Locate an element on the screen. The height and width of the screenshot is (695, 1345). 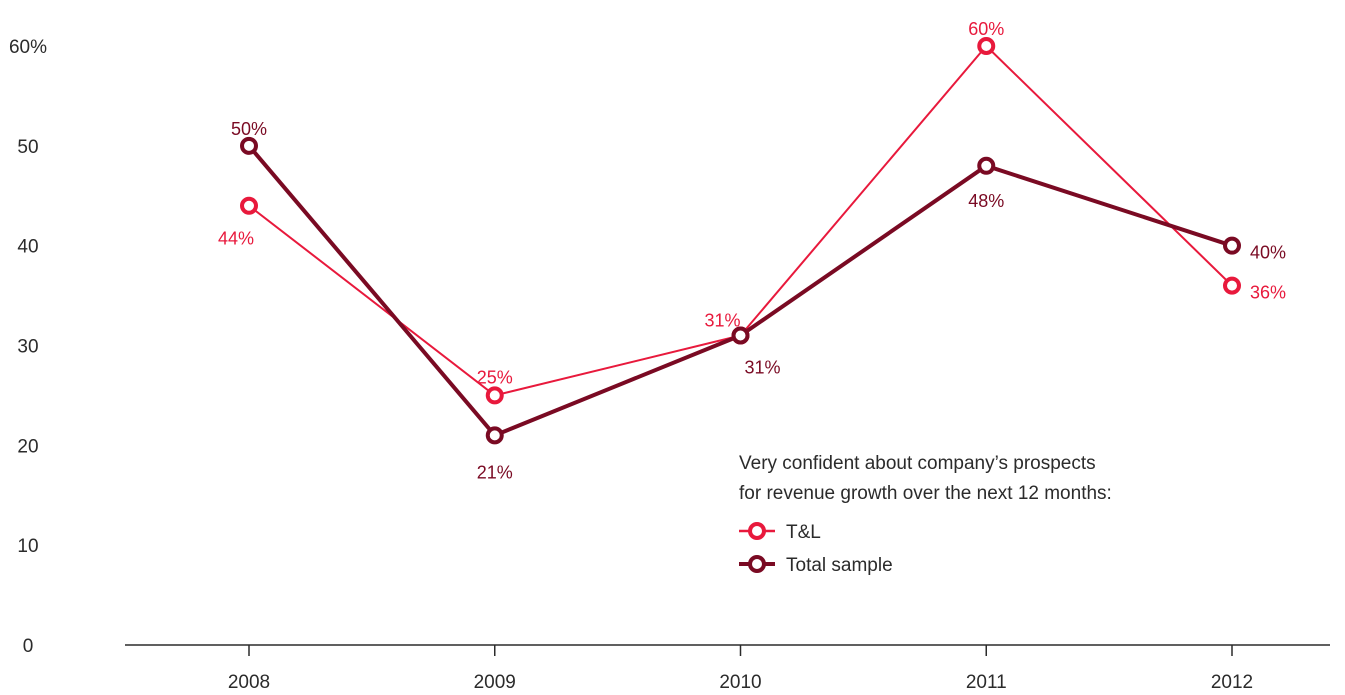
legend-marker-total is located at coordinates (757, 564).